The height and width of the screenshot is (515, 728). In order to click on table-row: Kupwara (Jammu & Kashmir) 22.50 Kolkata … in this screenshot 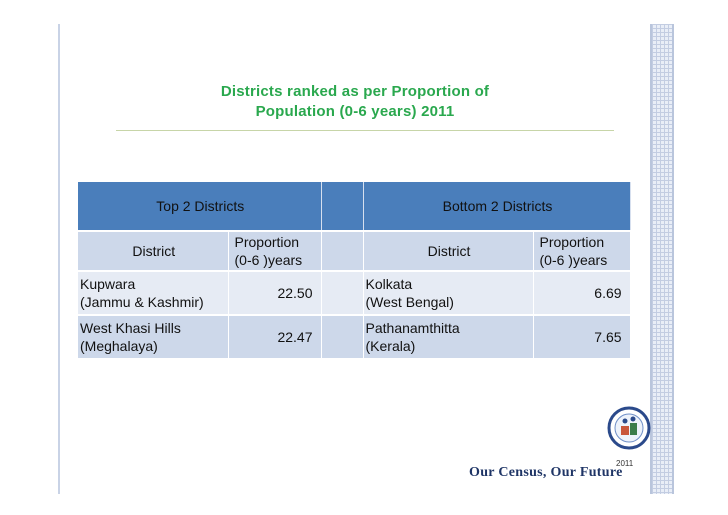, I will do `click(354, 292)`.